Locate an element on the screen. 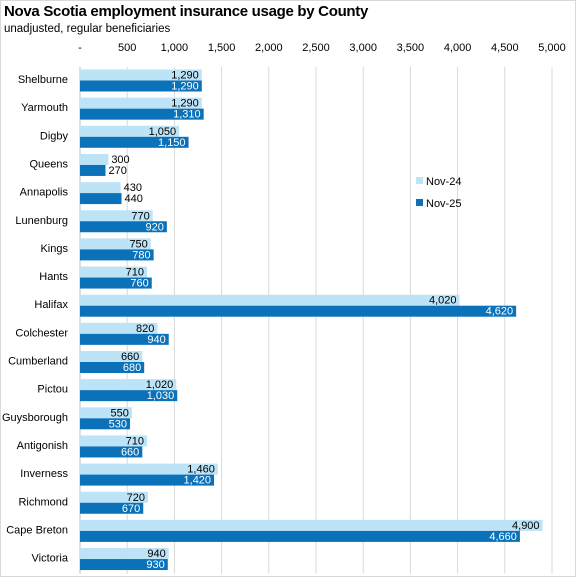  category-label: Guysborough is located at coordinates (35, 418).